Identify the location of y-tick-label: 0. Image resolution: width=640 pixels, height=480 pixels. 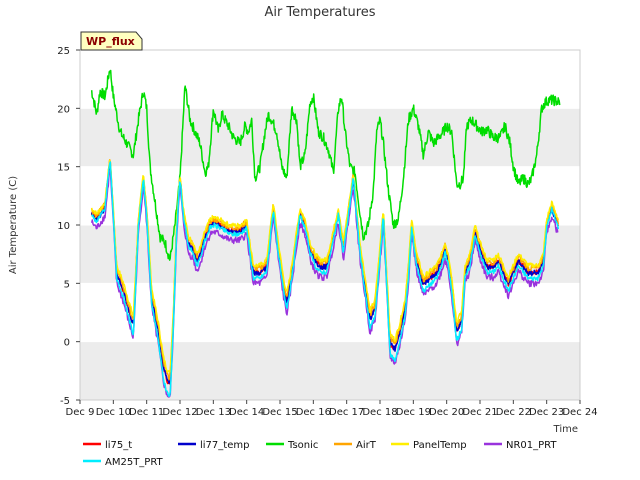
(67, 343).